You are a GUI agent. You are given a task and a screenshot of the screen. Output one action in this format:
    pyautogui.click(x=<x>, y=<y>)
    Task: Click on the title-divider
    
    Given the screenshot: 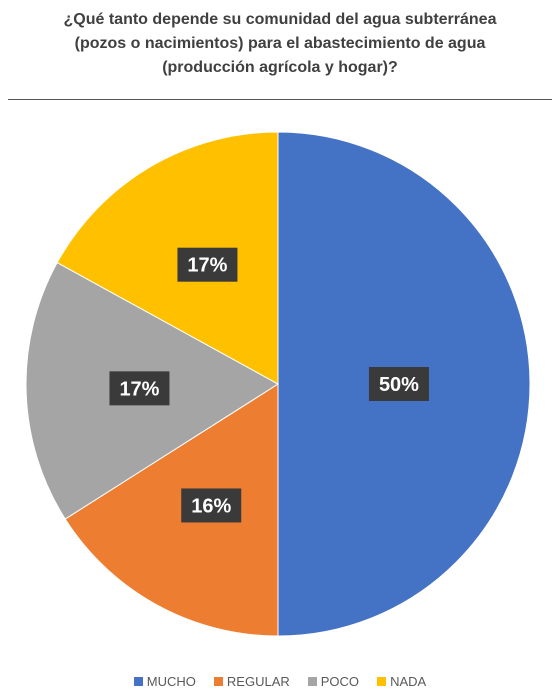 What is the action you would take?
    pyautogui.click(x=280, y=99)
    